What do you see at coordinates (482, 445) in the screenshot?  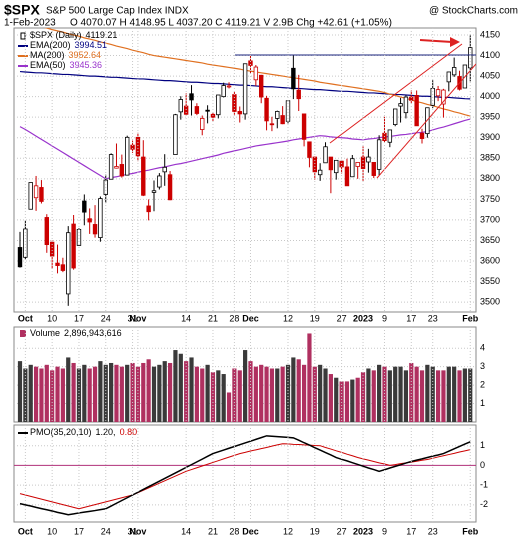 I see `y-tick-label: 1` at bounding box center [482, 445].